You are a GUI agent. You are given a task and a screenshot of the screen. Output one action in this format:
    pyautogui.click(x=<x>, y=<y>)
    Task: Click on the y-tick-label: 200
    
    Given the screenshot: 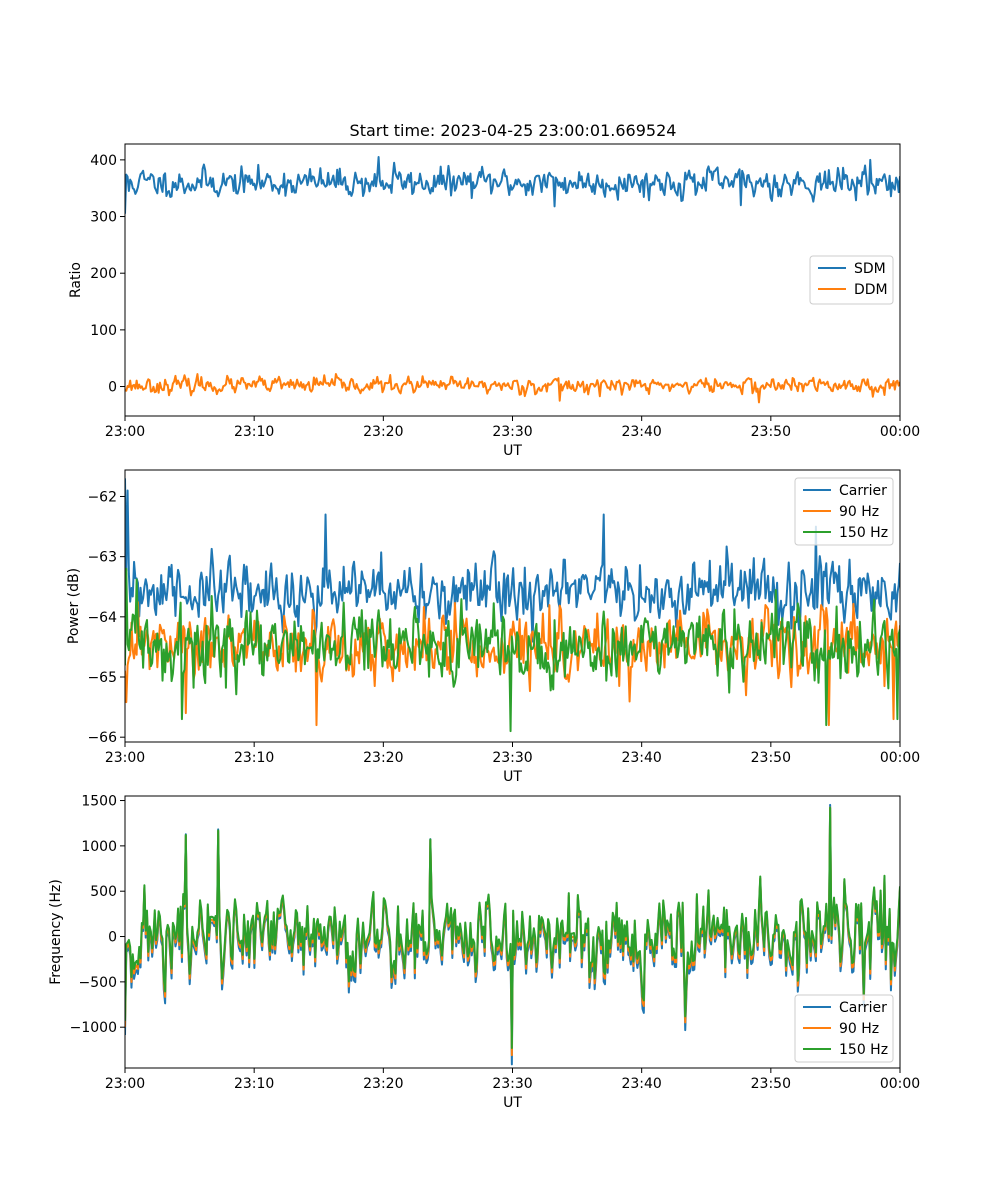 What is the action you would take?
    pyautogui.click(x=103, y=274)
    